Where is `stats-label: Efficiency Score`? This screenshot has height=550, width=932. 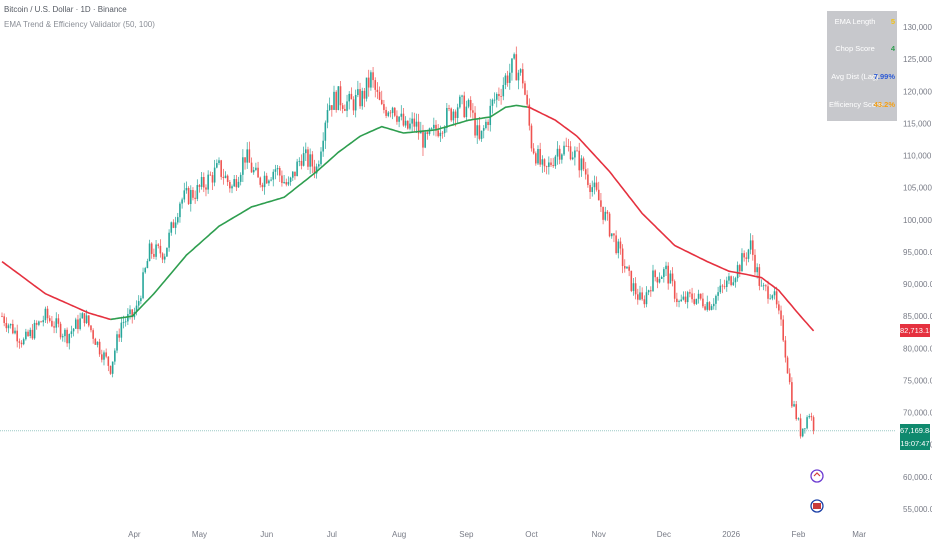 stats-label: Efficiency Score is located at coordinates (856, 104).